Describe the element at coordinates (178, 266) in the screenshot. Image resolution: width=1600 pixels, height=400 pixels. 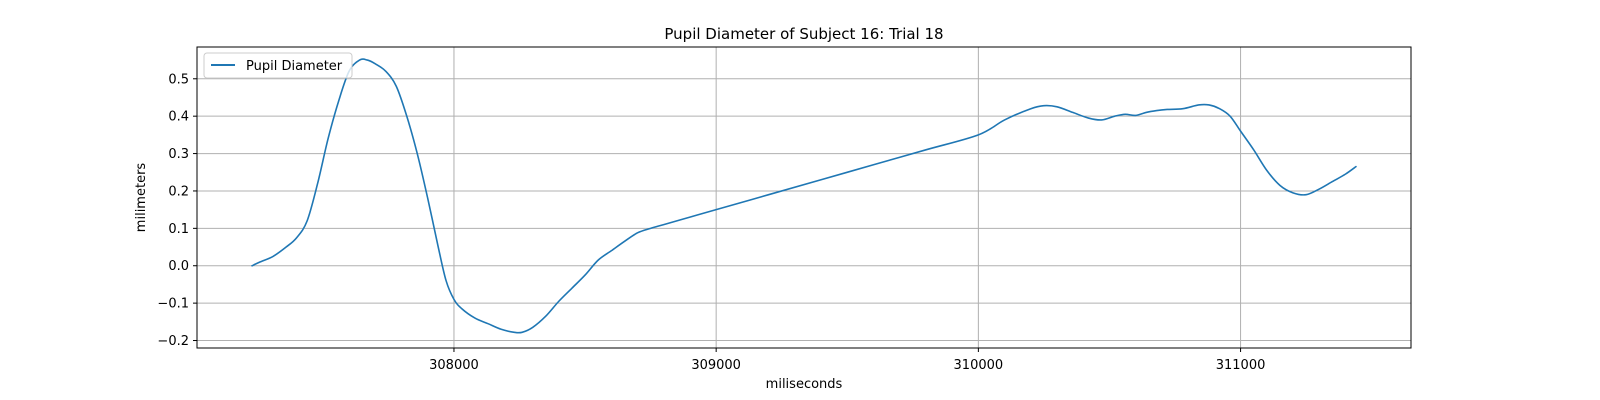
I see `y-tick-label: 0.0` at that location.